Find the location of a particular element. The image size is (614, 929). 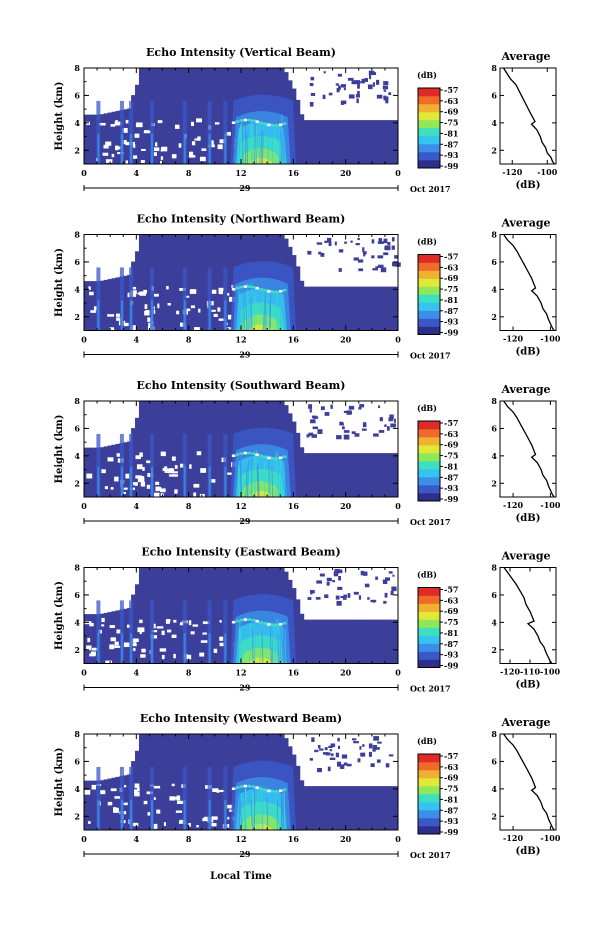

x-tick-label: 0 is located at coordinates (84, 673).